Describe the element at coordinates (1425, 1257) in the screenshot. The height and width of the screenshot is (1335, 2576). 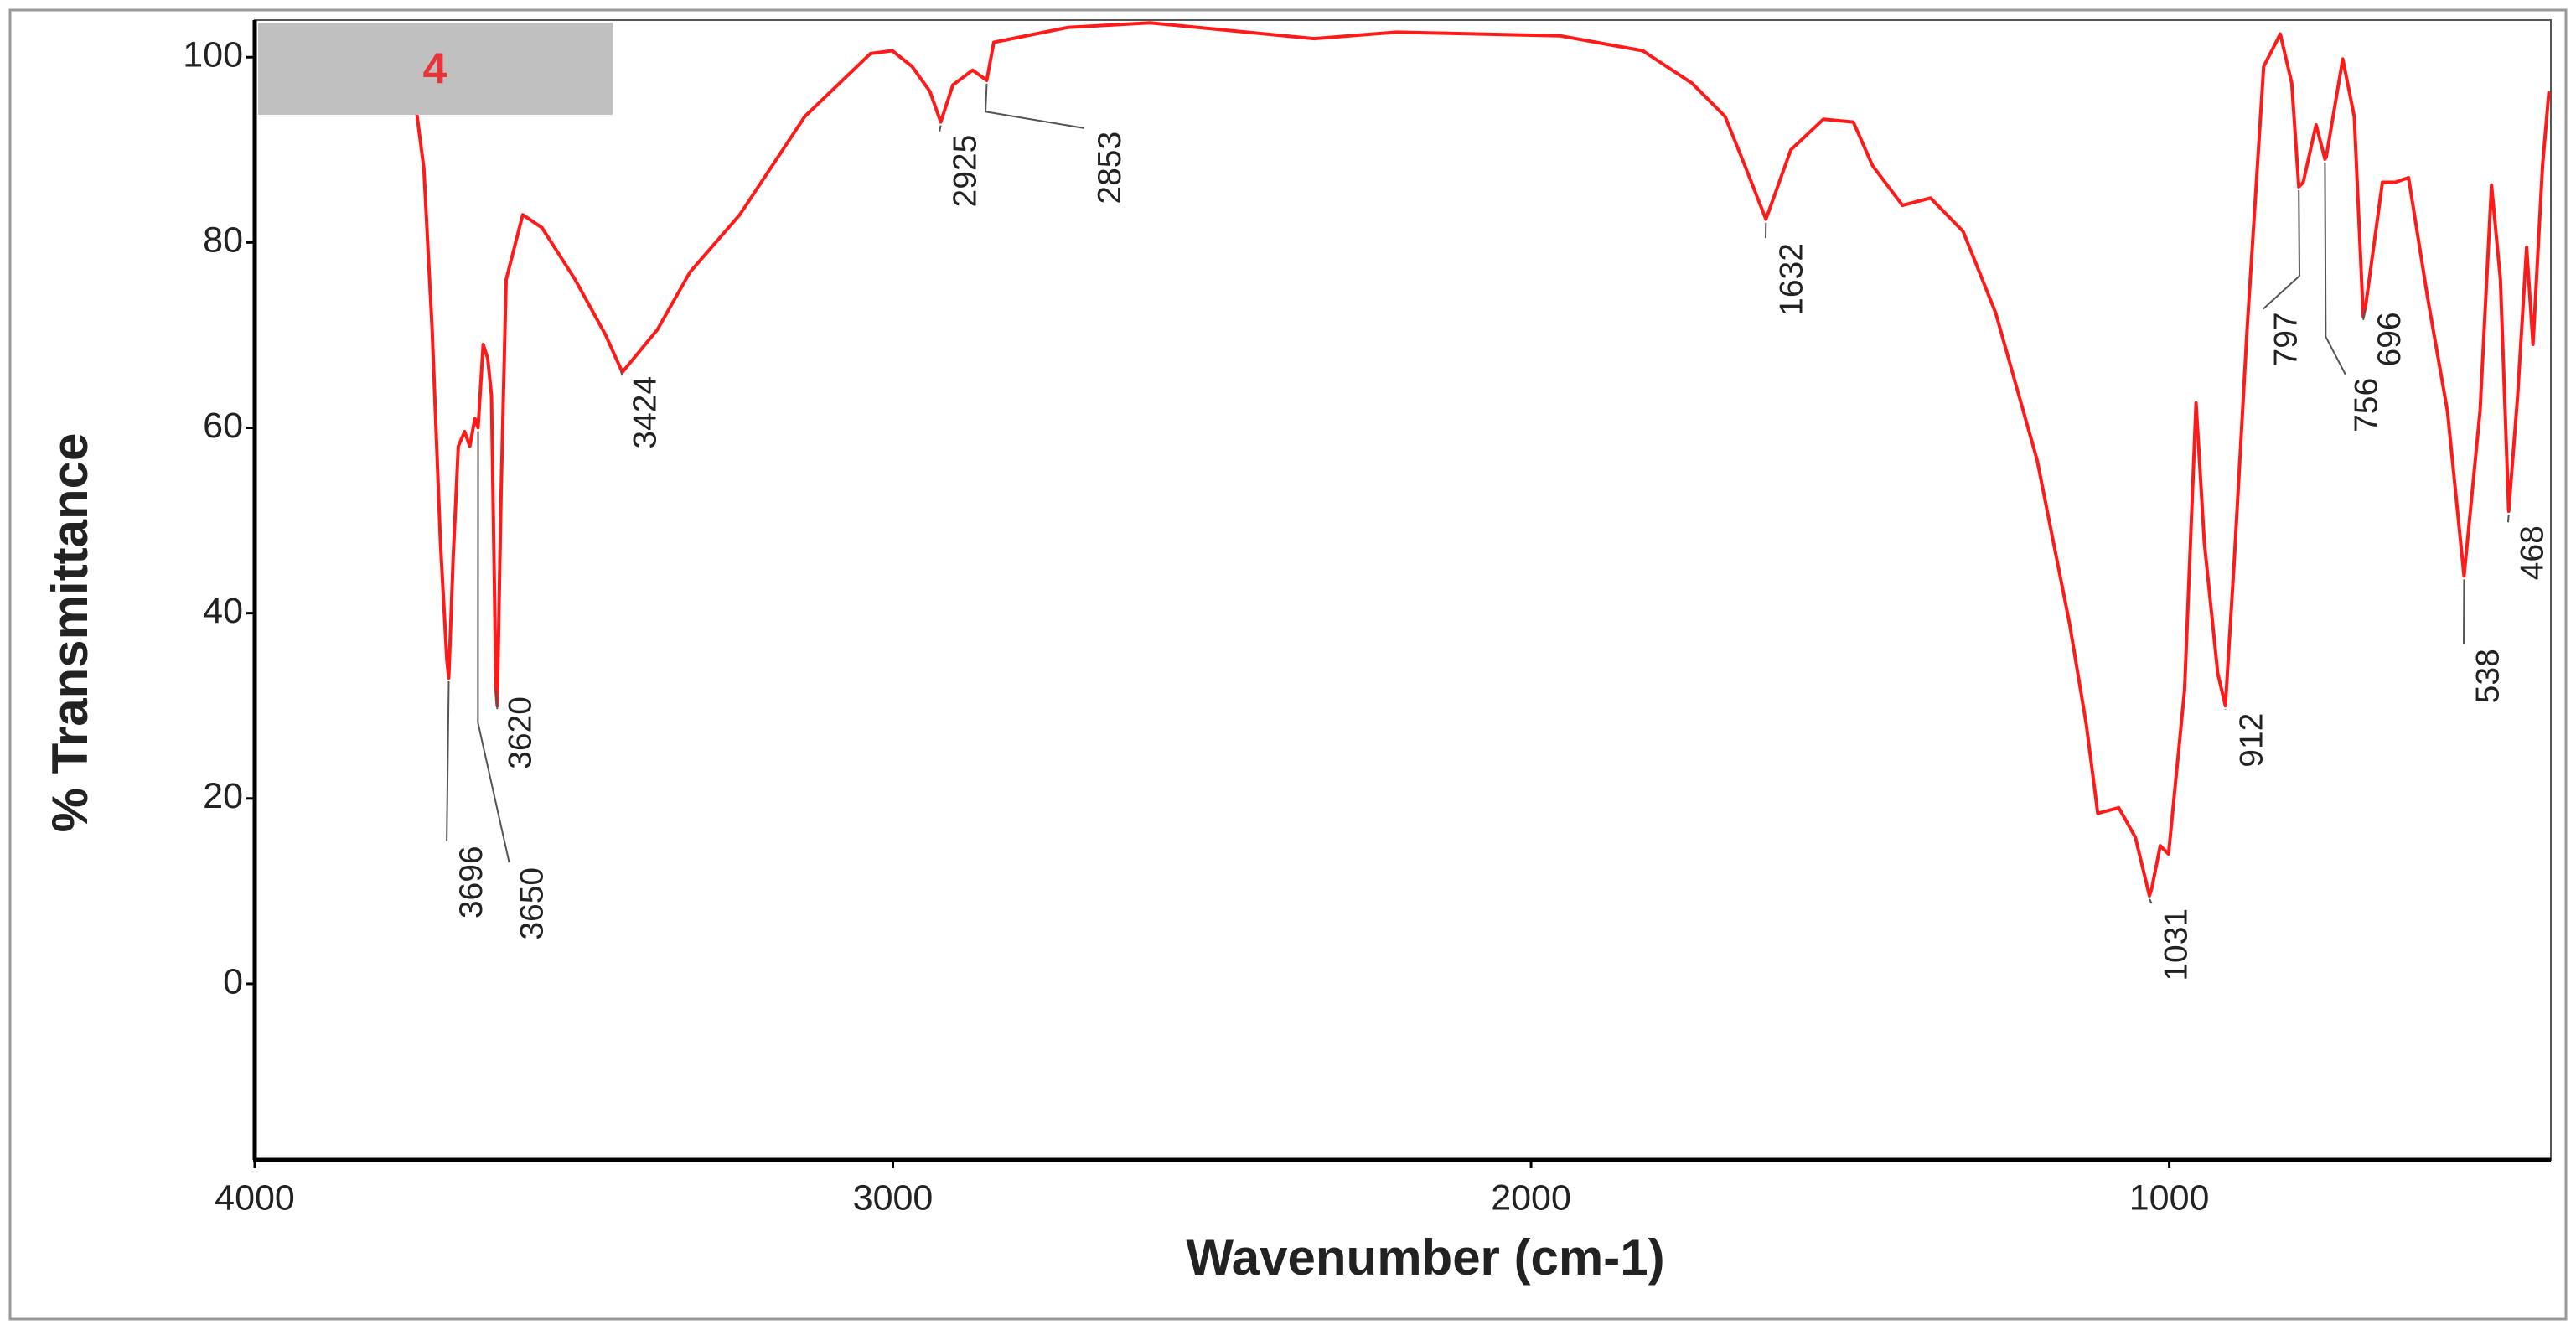
I see `x-axis-title: Wavenumber (cm-1)` at that location.